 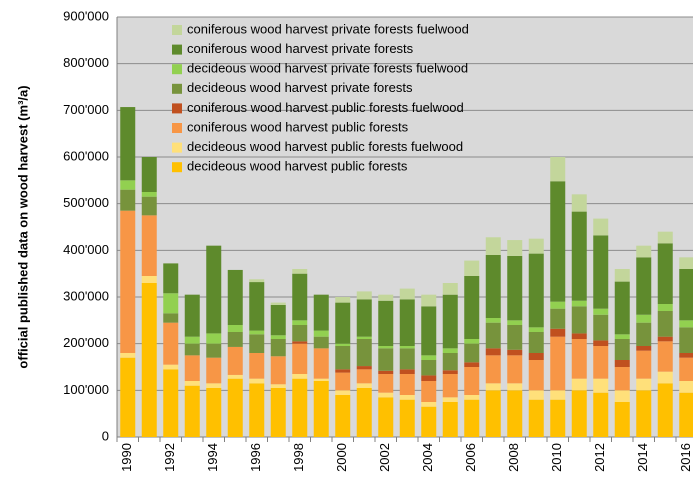 I want to click on y-tick-label: 900'000, so click(x=86, y=15).